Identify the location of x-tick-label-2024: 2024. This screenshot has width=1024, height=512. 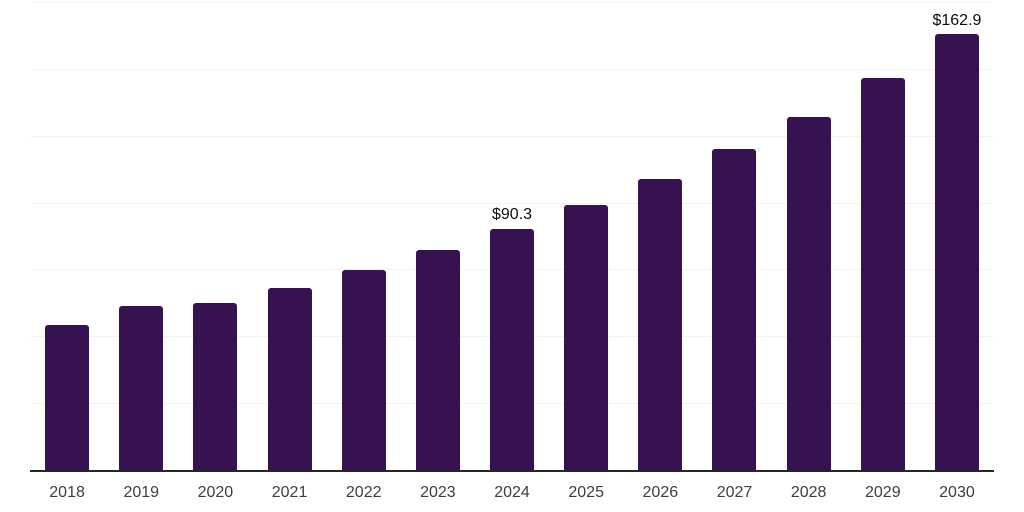
(512, 492).